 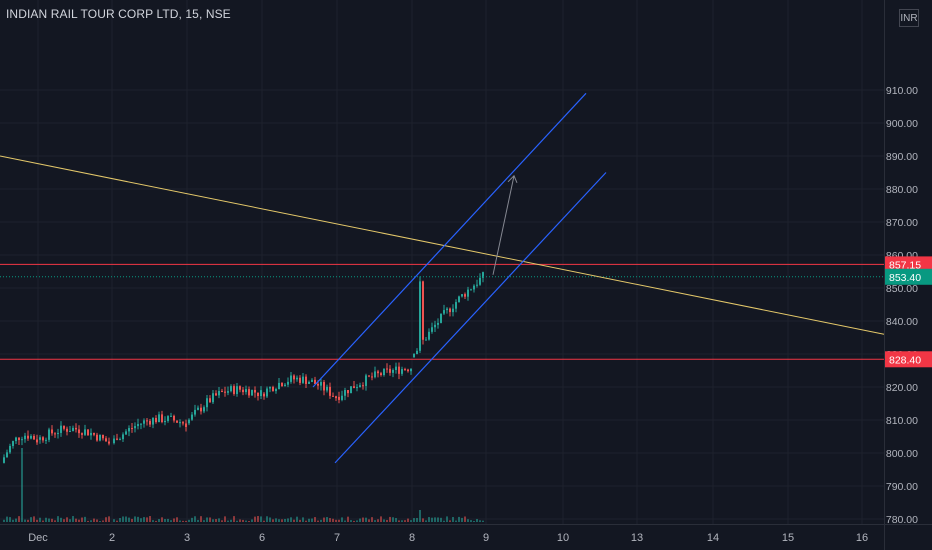 I want to click on projection-arrow-line, so click(x=503, y=225).